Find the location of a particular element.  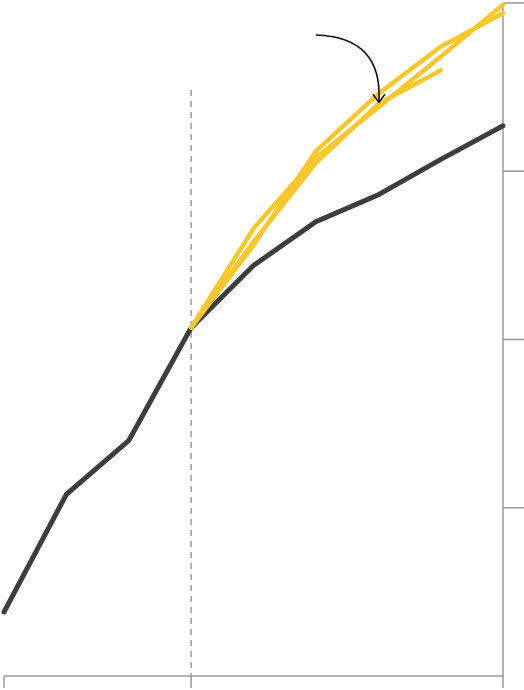

annotation-arrowhead is located at coordinates (379, 98).